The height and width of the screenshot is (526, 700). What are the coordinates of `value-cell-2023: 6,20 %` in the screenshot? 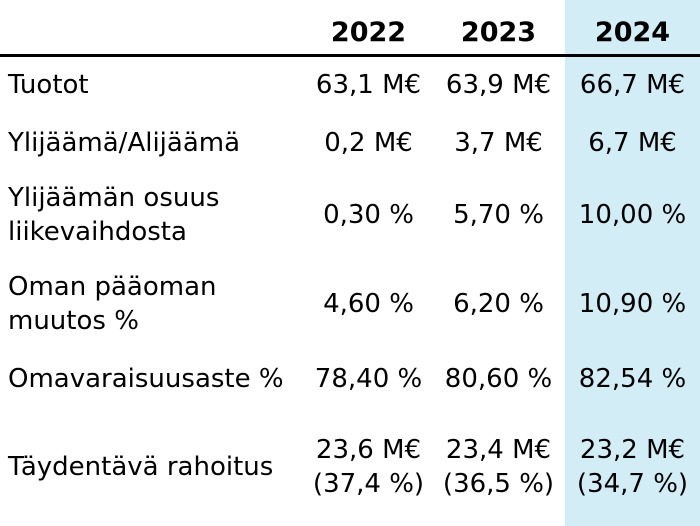 It's located at (498, 304).